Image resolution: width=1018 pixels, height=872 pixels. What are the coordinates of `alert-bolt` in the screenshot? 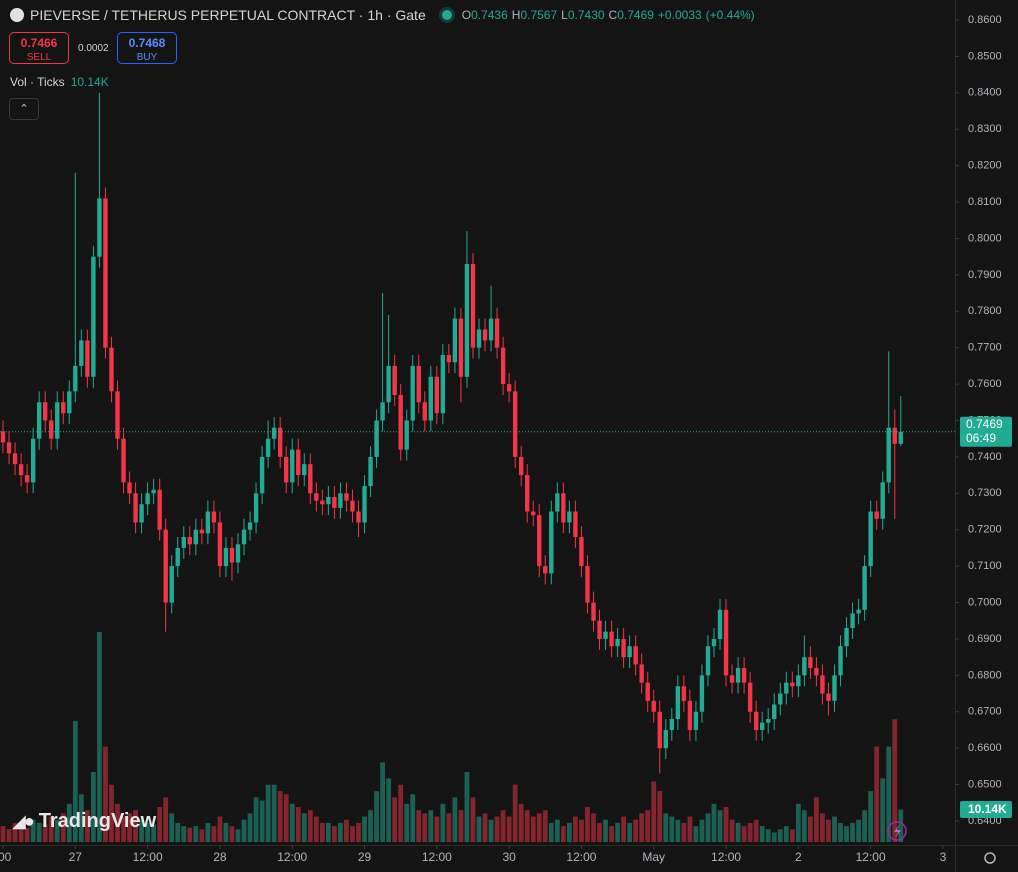 It's located at (897, 831).